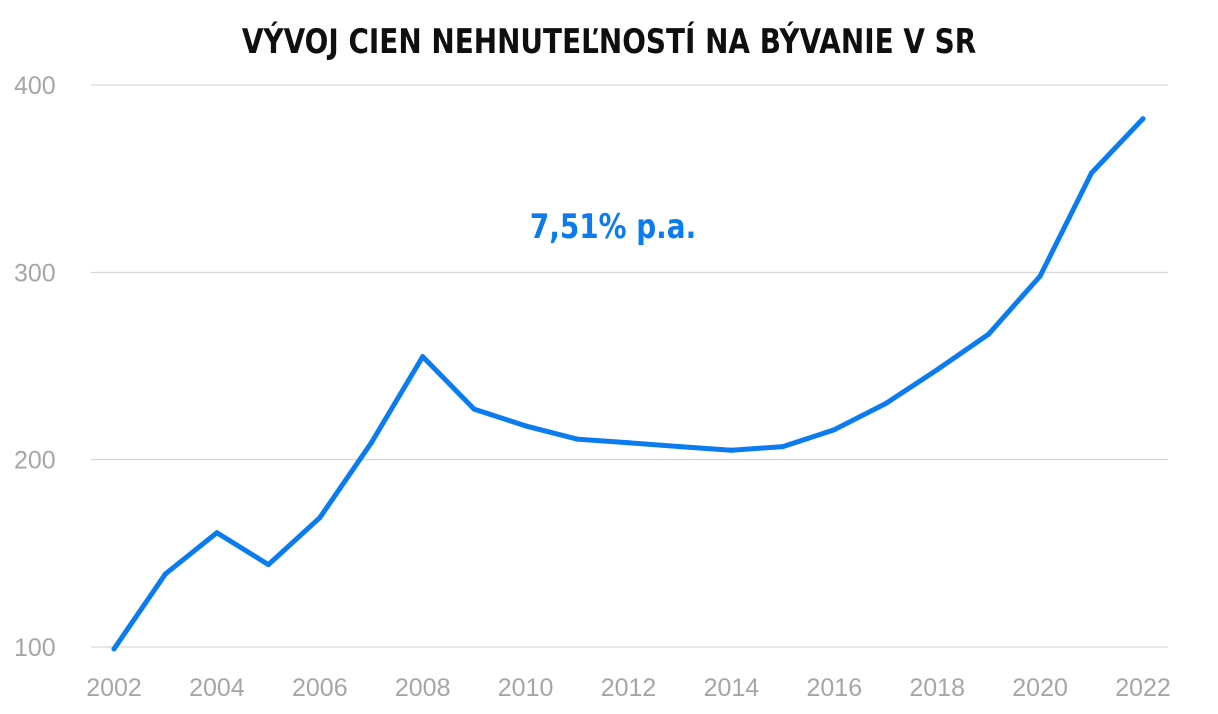 This screenshot has width=1218, height=714. Describe the element at coordinates (937, 688) in the screenshot. I see `x-tick-label-2018: 2018` at that location.